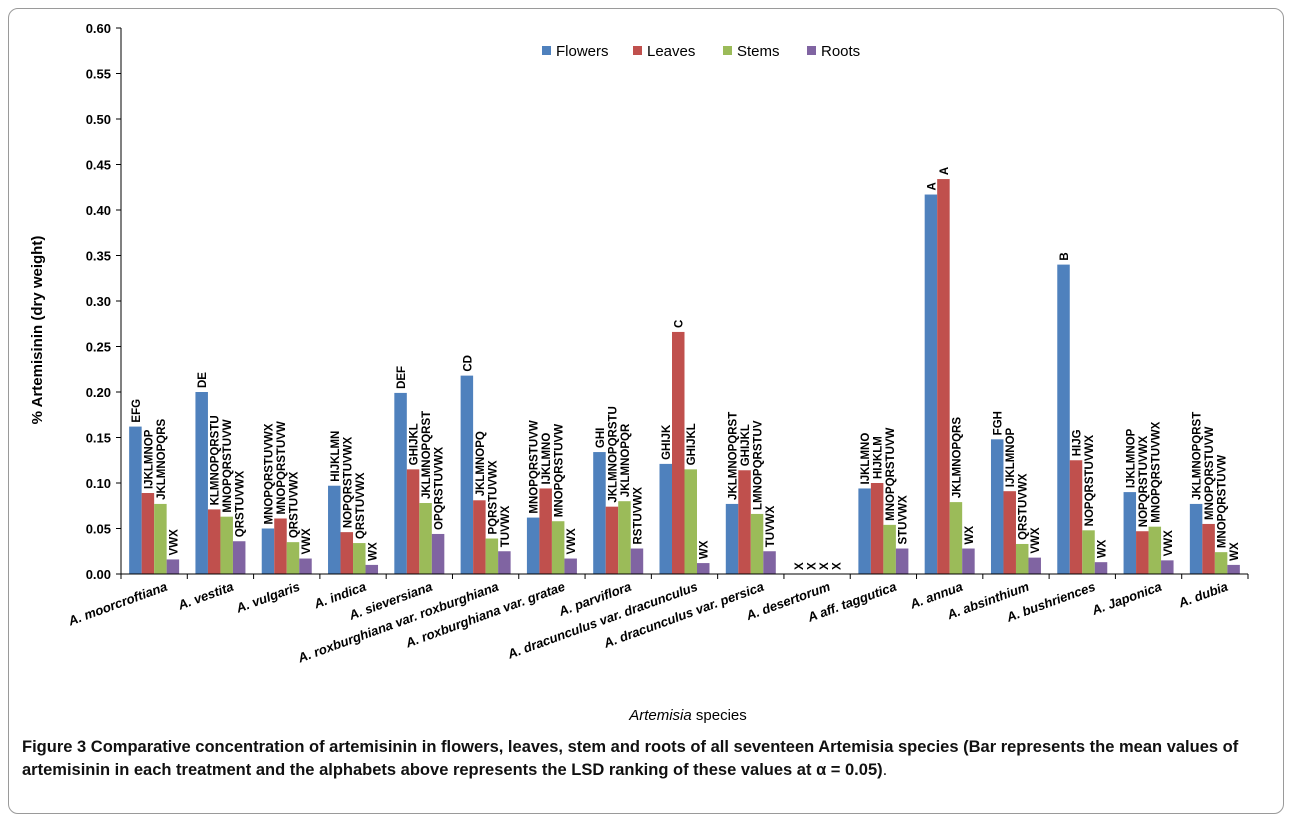 Image resolution: width=1292 pixels, height=816 pixels. I want to click on lsd-label: LMNOPQRSTUV, so click(759, 465).